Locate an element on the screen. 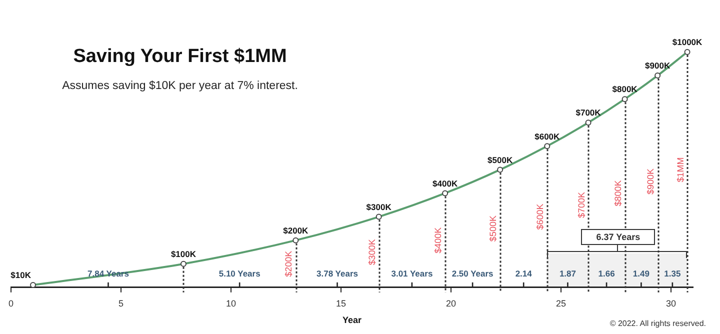 The height and width of the screenshot is (334, 720). x-tick-label: 0 is located at coordinates (11, 303).